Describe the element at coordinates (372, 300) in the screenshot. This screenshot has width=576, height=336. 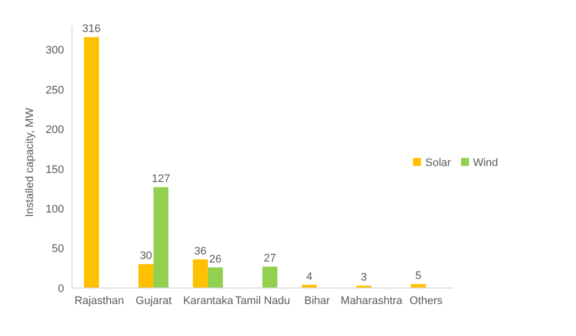
I see `x-tick-label: Maharashtra` at that location.